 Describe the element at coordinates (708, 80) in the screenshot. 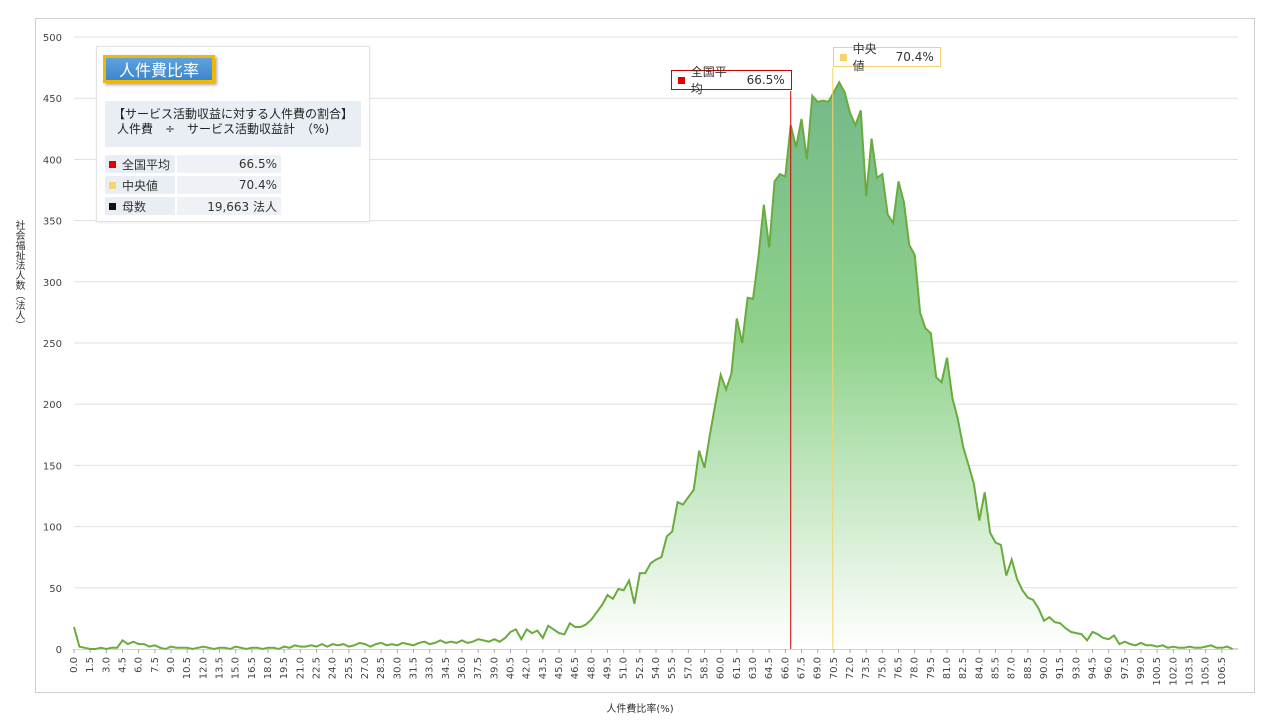

I see `mean-callout-label: 全国平均` at that location.